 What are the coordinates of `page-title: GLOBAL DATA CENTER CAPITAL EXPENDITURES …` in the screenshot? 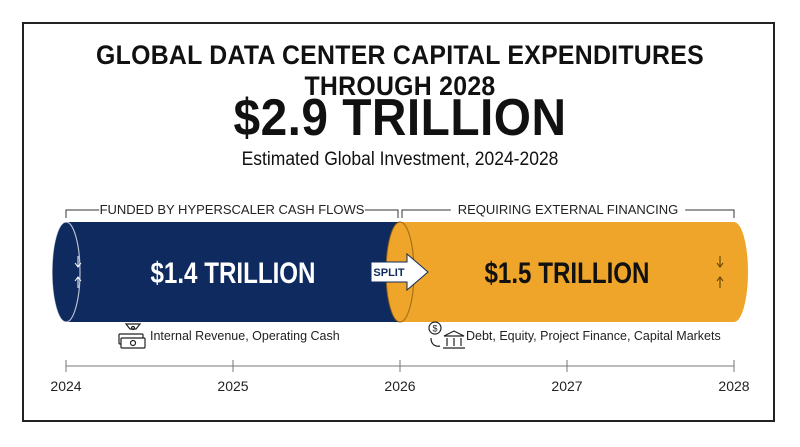 It's located at (400, 70).